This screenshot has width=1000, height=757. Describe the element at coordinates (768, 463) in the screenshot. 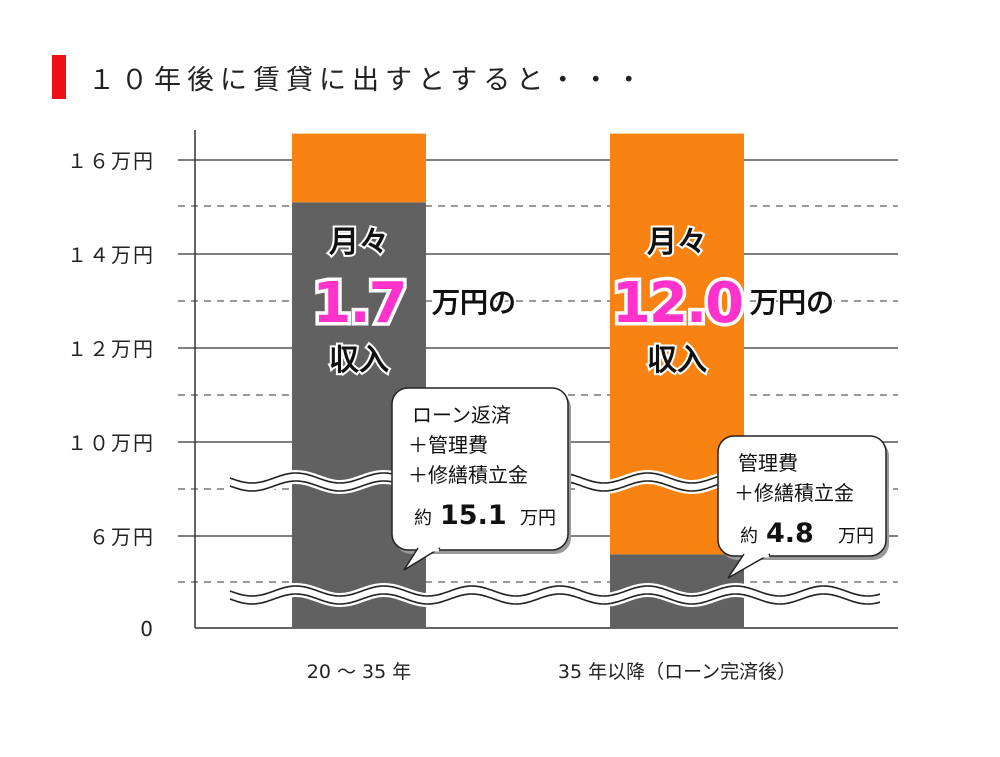

I see `callout-line: 管理費` at that location.